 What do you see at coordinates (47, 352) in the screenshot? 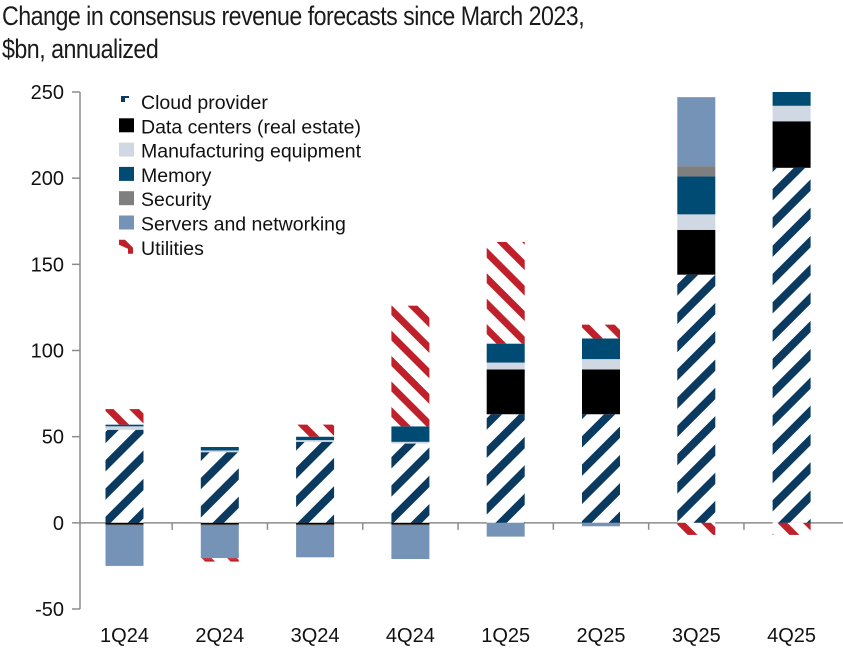
I see `y-tick-label: 100` at bounding box center [47, 352].